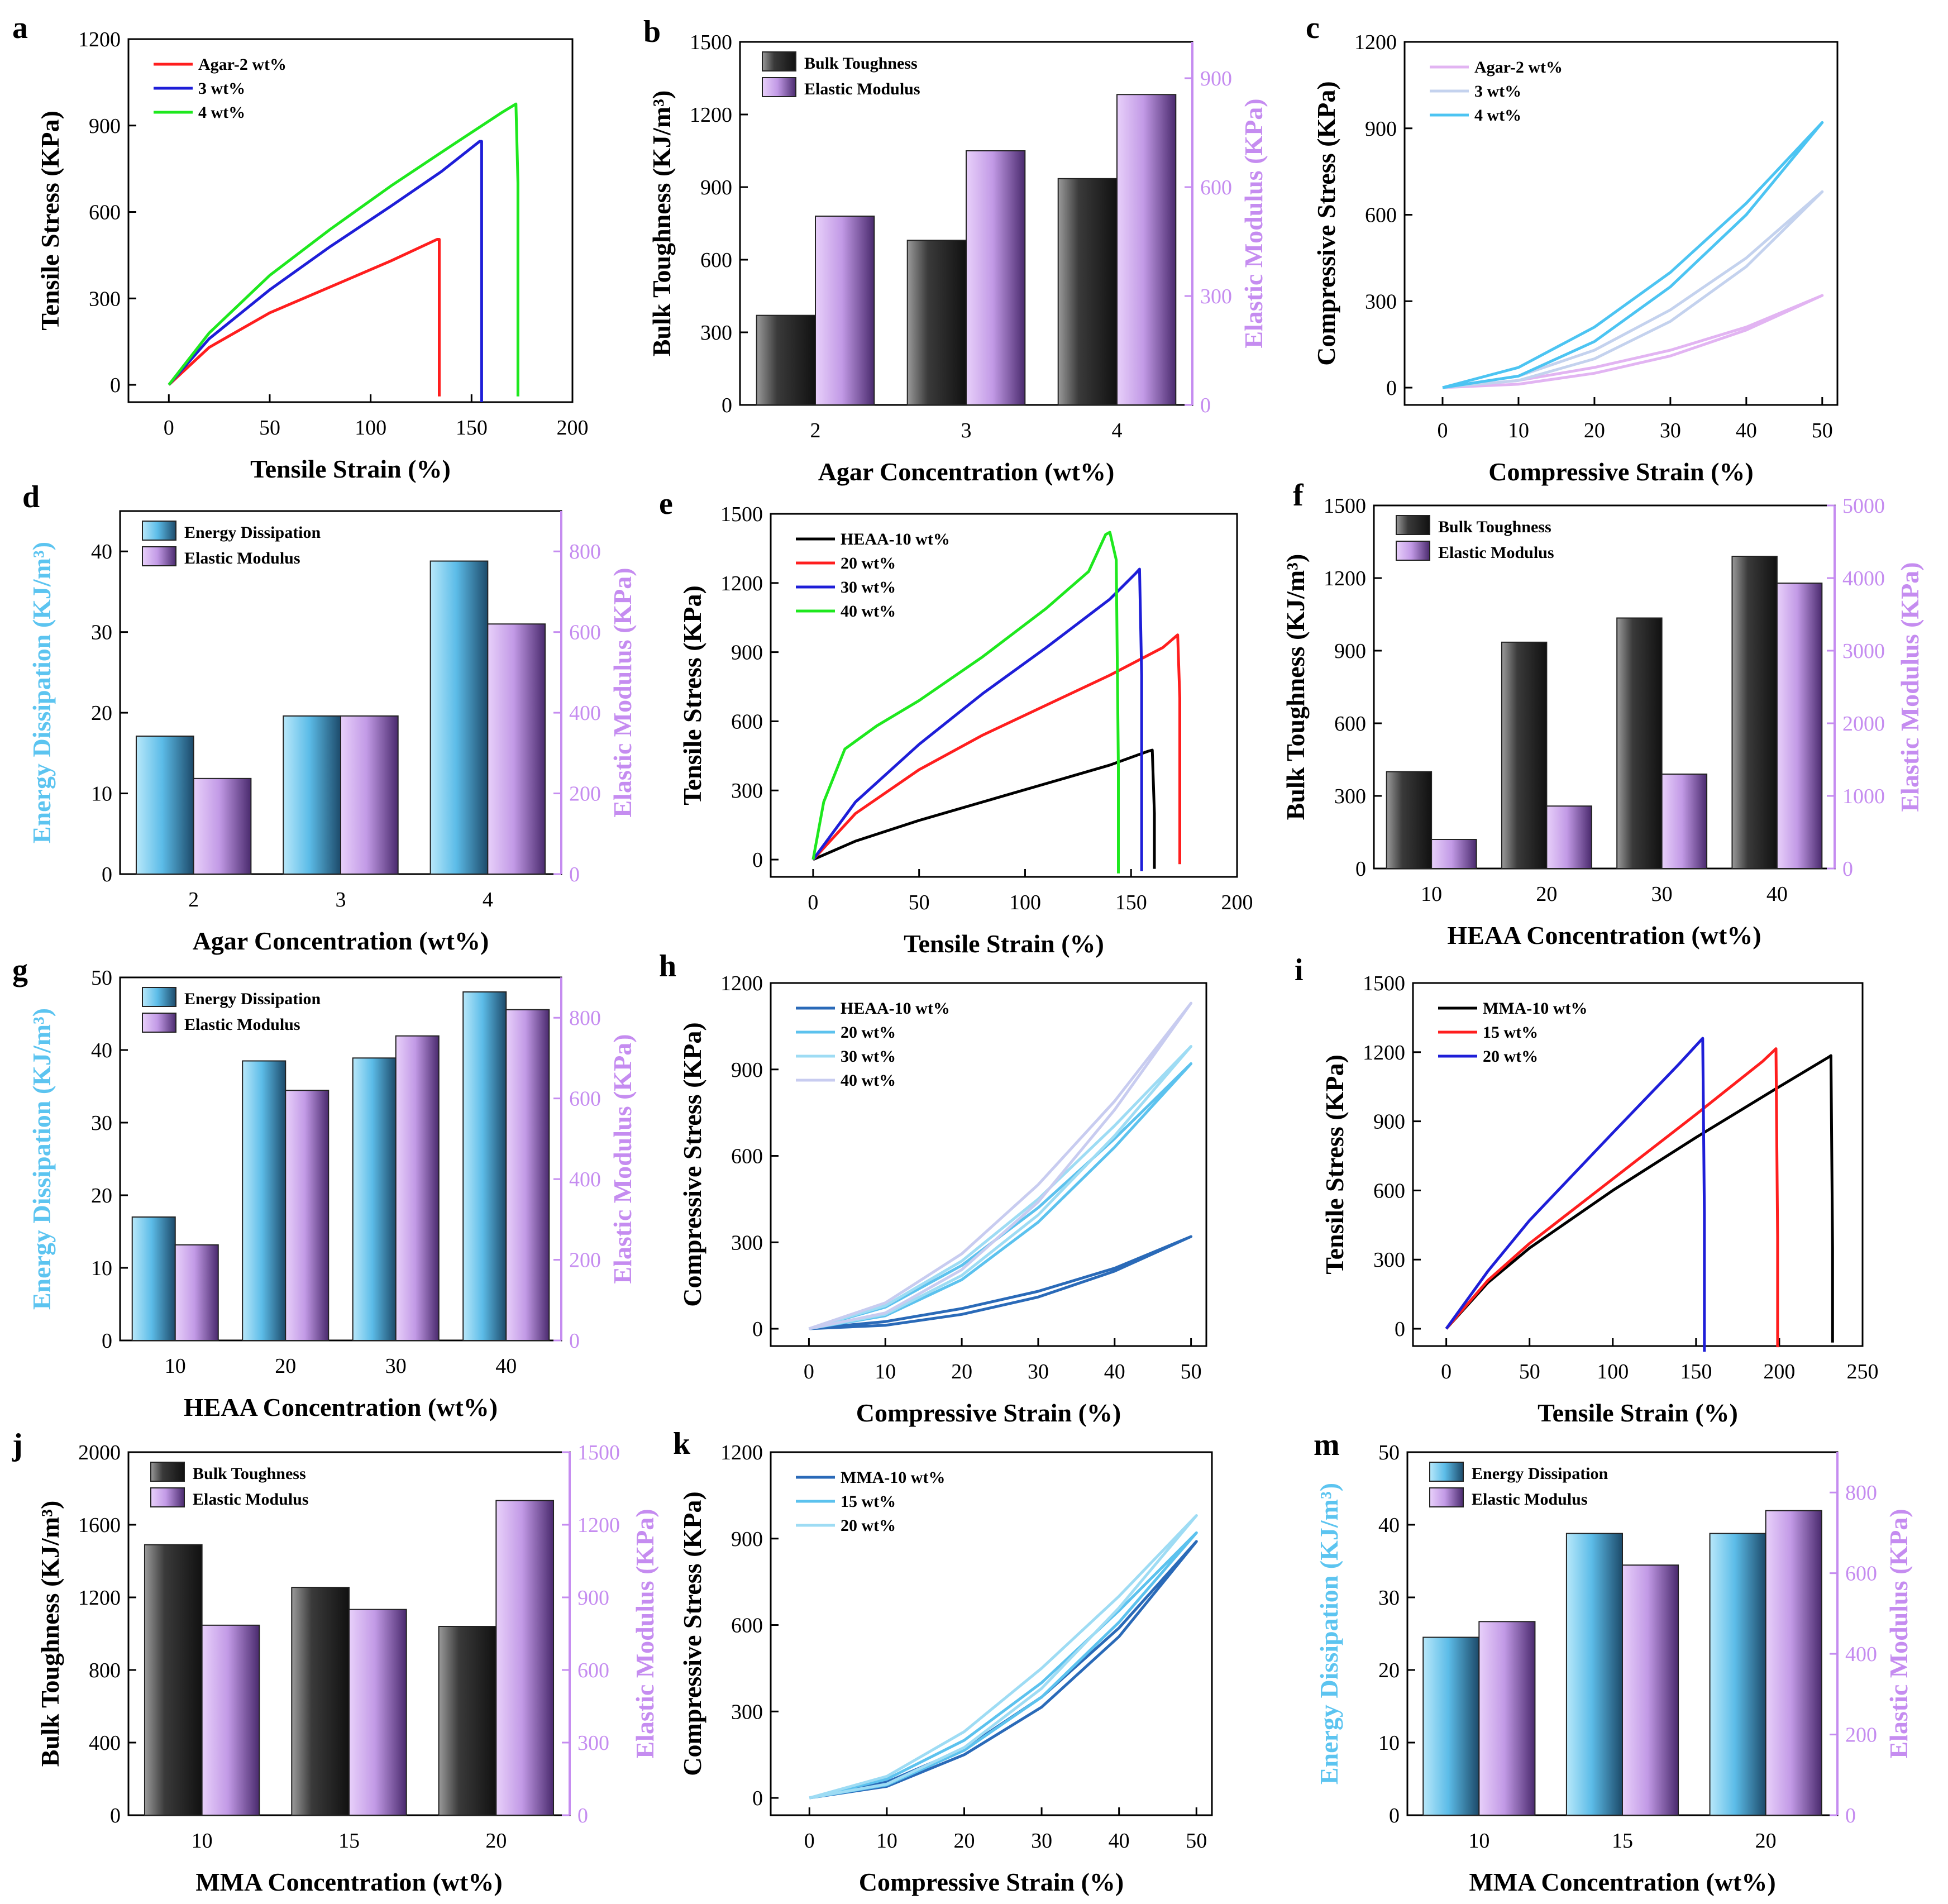 The height and width of the screenshot is (1904, 1948). I want to click on y2-tick-label: 600, so click(593, 1670).